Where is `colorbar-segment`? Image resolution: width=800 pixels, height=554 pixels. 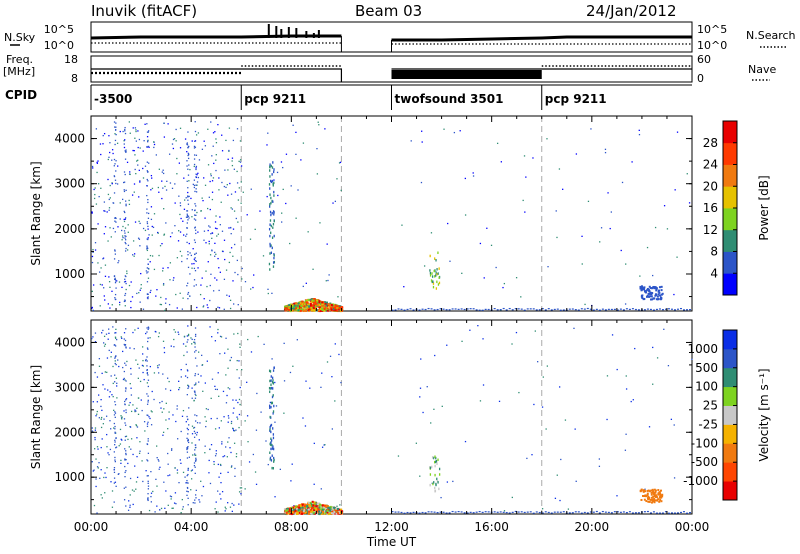
colorbar-segment is located at coordinates (730, 284).